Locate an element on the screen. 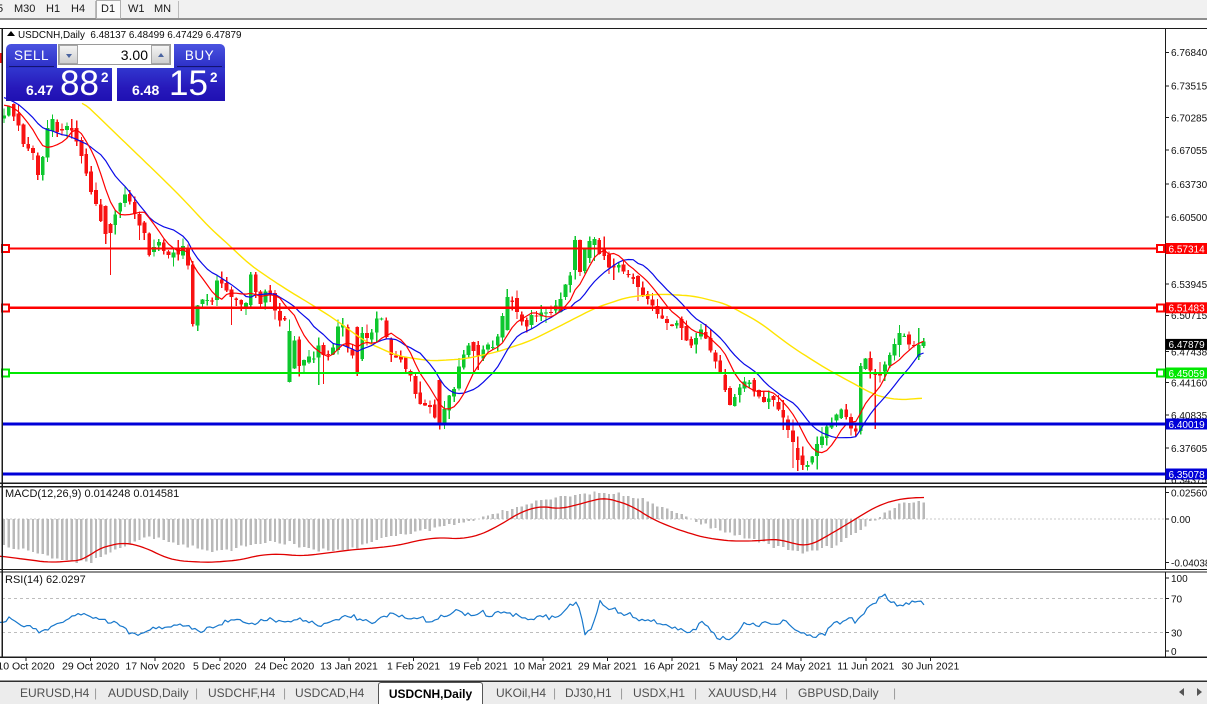 This screenshot has height=704, width=1207. svg-text: 6.40835 is located at coordinates (1189, 416).